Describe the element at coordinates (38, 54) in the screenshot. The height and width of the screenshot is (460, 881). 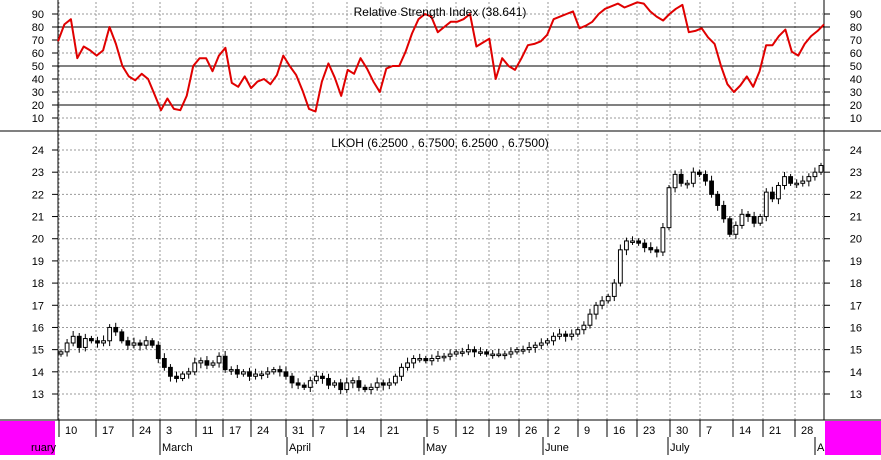
I see `rsi-ytick-left-60: 60` at that location.